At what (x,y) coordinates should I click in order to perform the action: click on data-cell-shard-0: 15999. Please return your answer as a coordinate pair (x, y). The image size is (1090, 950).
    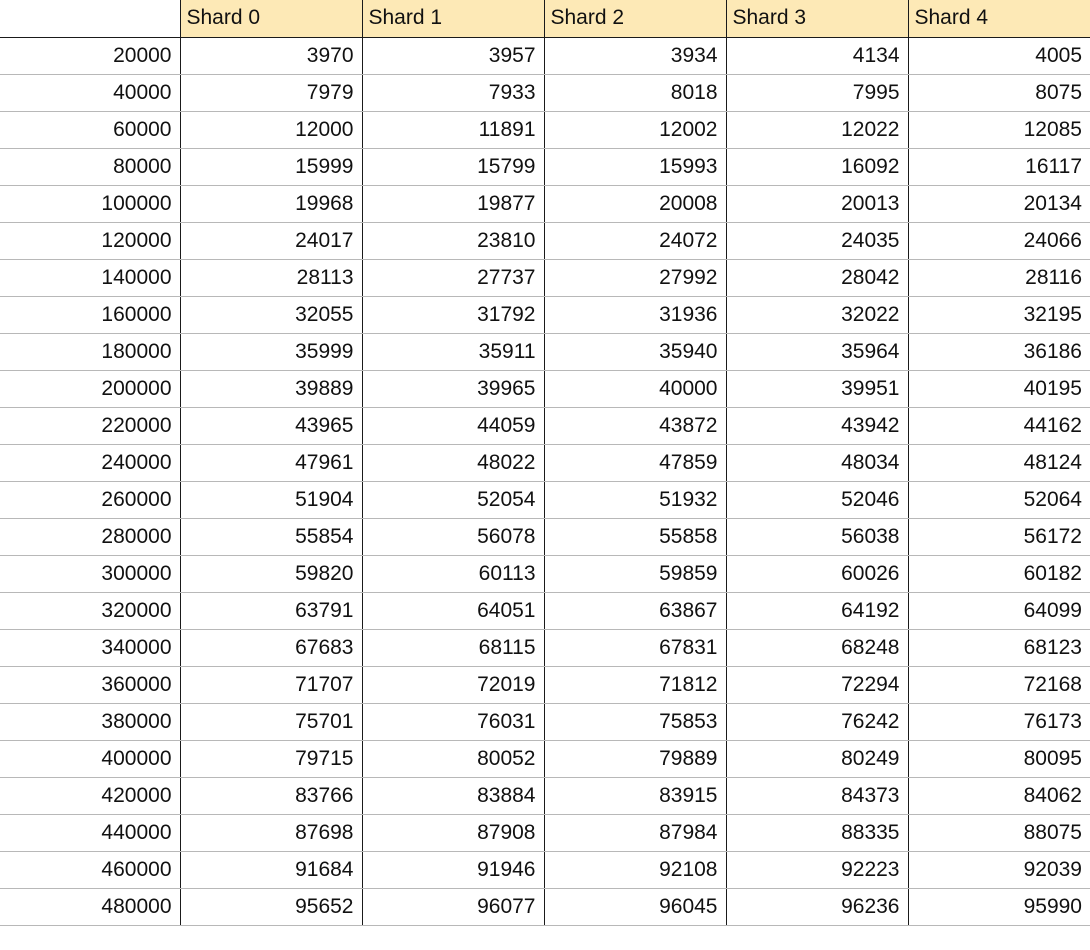
    Looking at the image, I should click on (271, 167).